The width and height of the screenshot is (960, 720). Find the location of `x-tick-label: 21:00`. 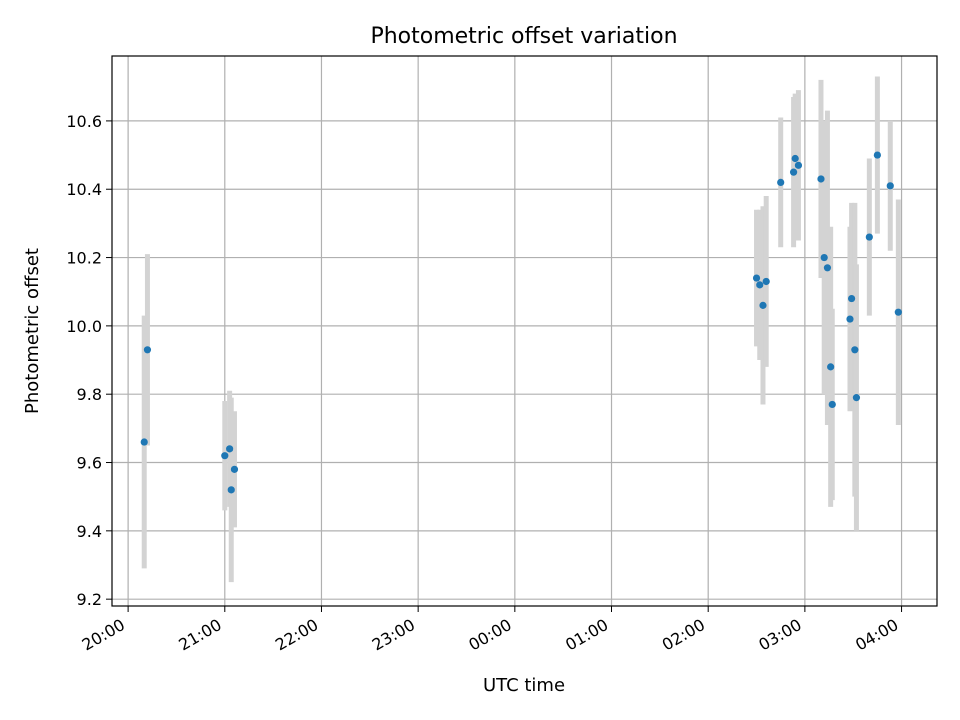

x-tick-label: 21:00 is located at coordinates (199, 635).